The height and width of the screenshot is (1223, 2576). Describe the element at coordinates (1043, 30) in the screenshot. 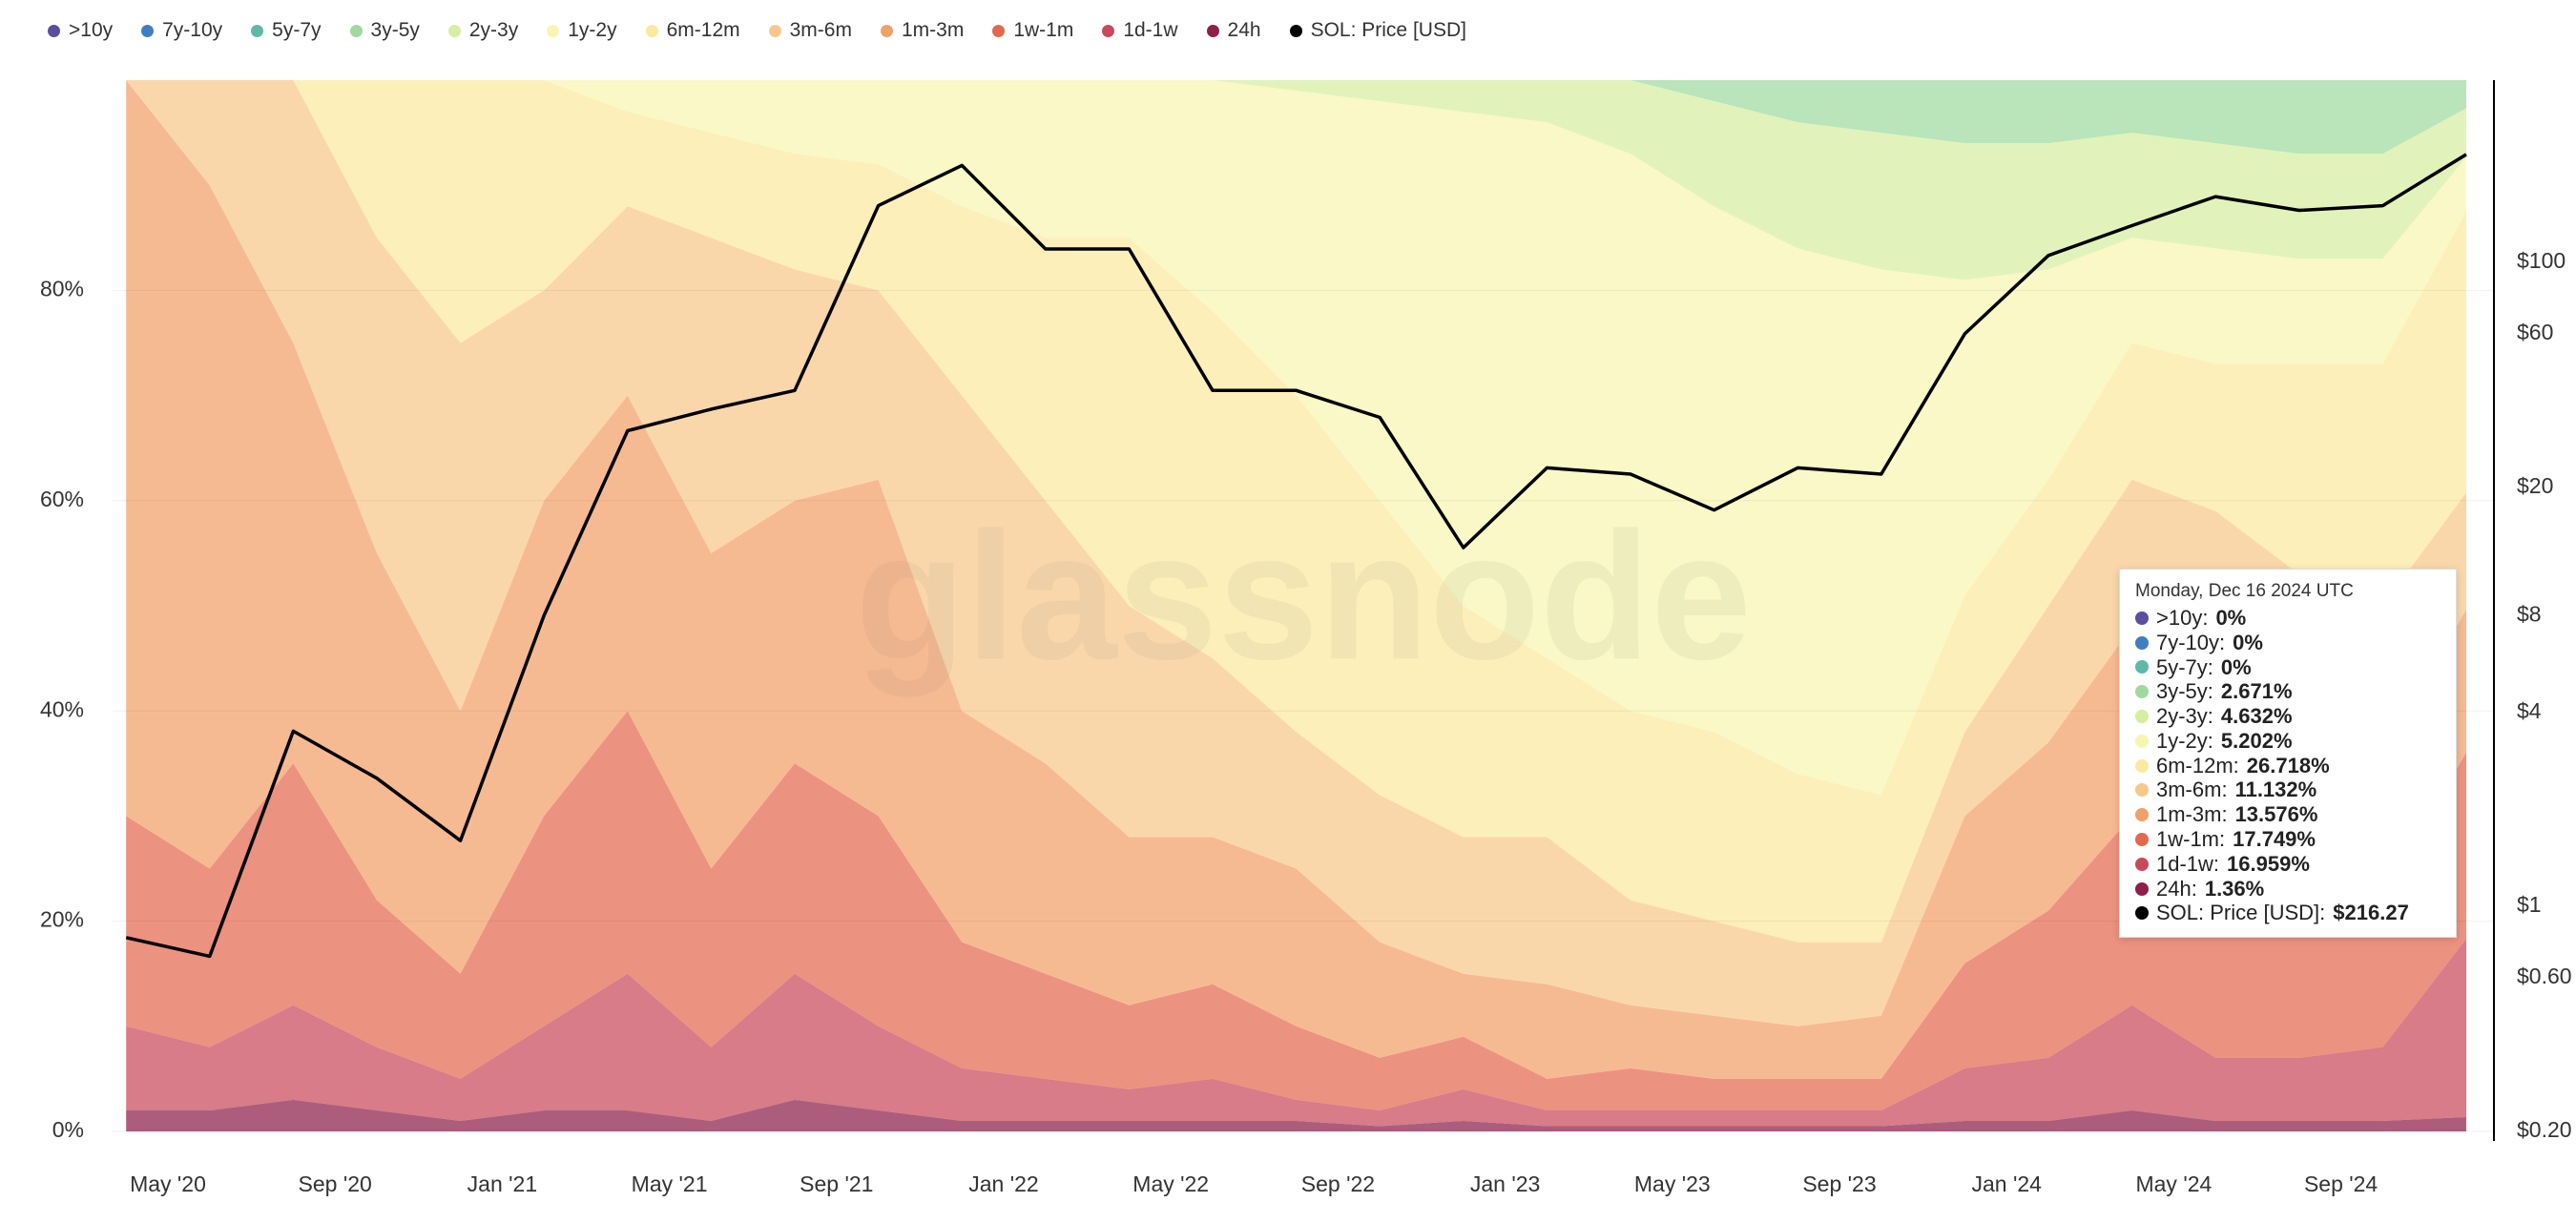

I see `legend-label: 1w-1m` at that location.